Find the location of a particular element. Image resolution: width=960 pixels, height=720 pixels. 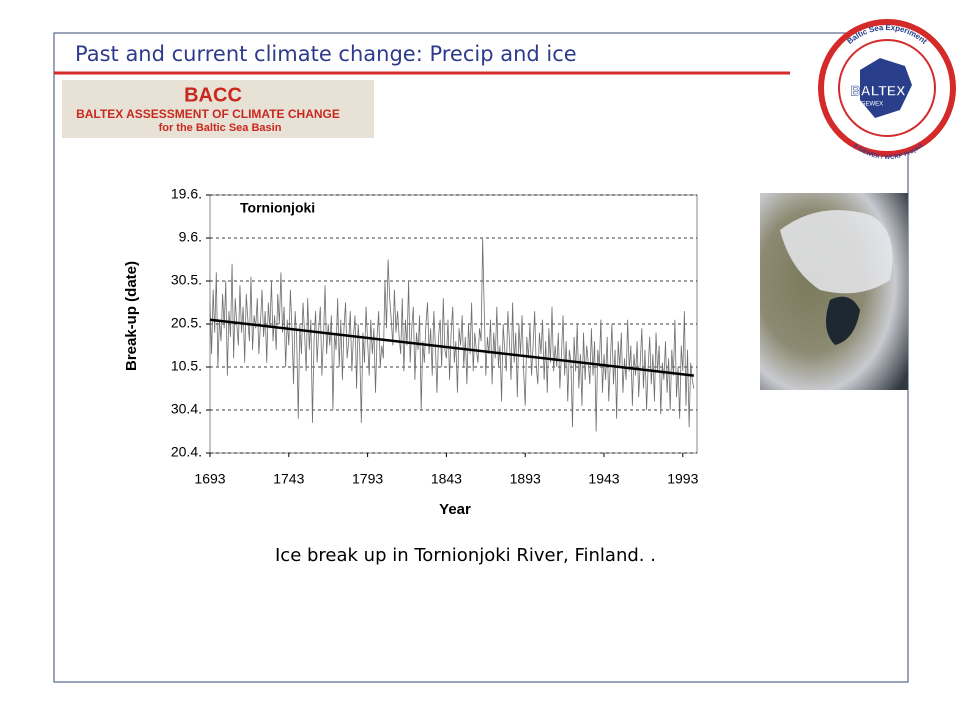

logo-sub: GEWEX is located at coordinates (872, 105).